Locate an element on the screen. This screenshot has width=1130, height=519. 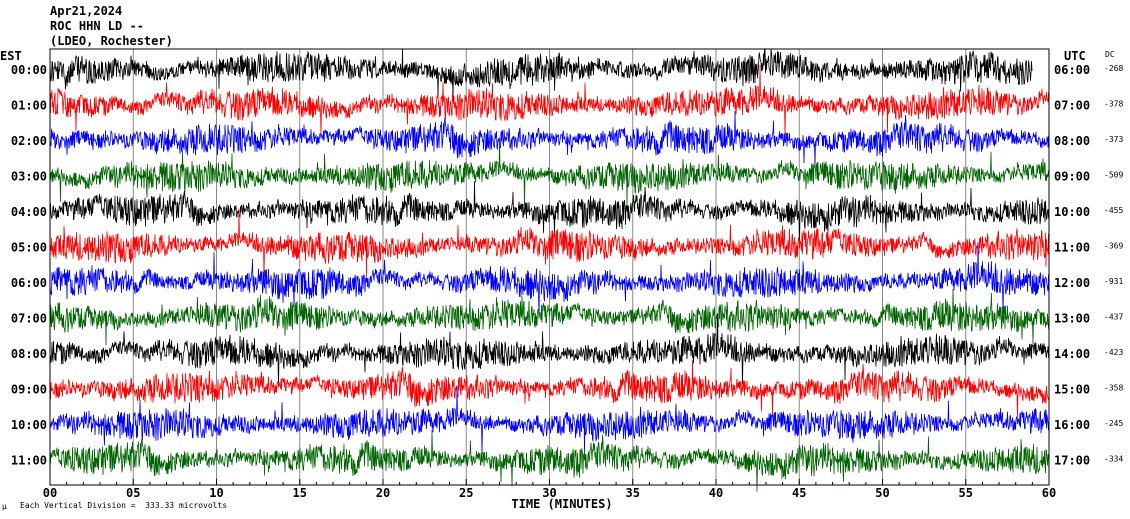
x-tick-label: 25 is located at coordinates (466, 493).